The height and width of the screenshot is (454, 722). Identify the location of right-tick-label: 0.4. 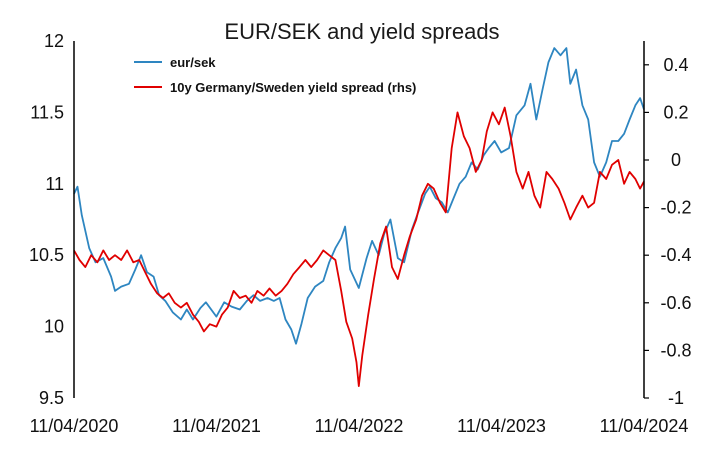
(675, 65).